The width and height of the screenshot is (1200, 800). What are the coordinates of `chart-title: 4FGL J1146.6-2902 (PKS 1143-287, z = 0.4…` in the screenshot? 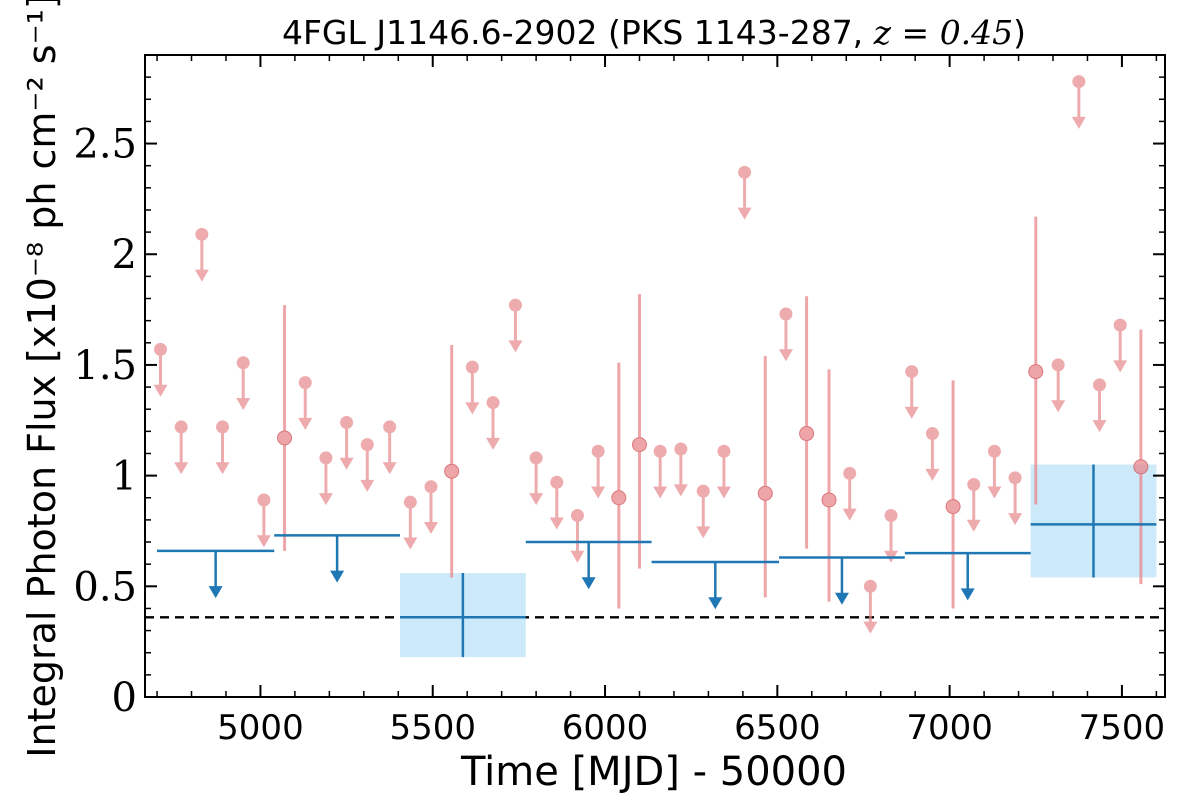 It's located at (654, 32).